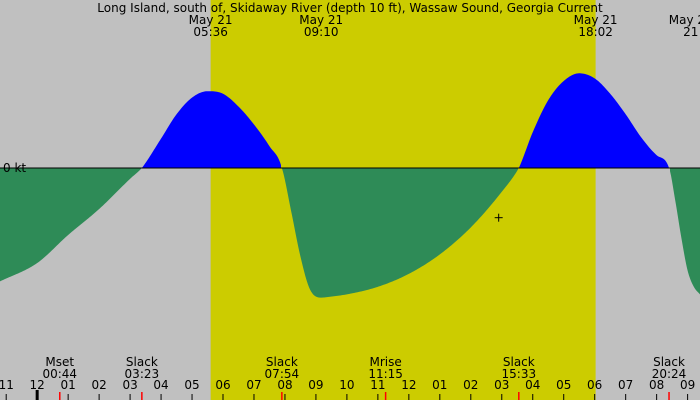  What do you see at coordinates (470, 385) in the screenshot?
I see `hour-label-15: 02` at bounding box center [470, 385].